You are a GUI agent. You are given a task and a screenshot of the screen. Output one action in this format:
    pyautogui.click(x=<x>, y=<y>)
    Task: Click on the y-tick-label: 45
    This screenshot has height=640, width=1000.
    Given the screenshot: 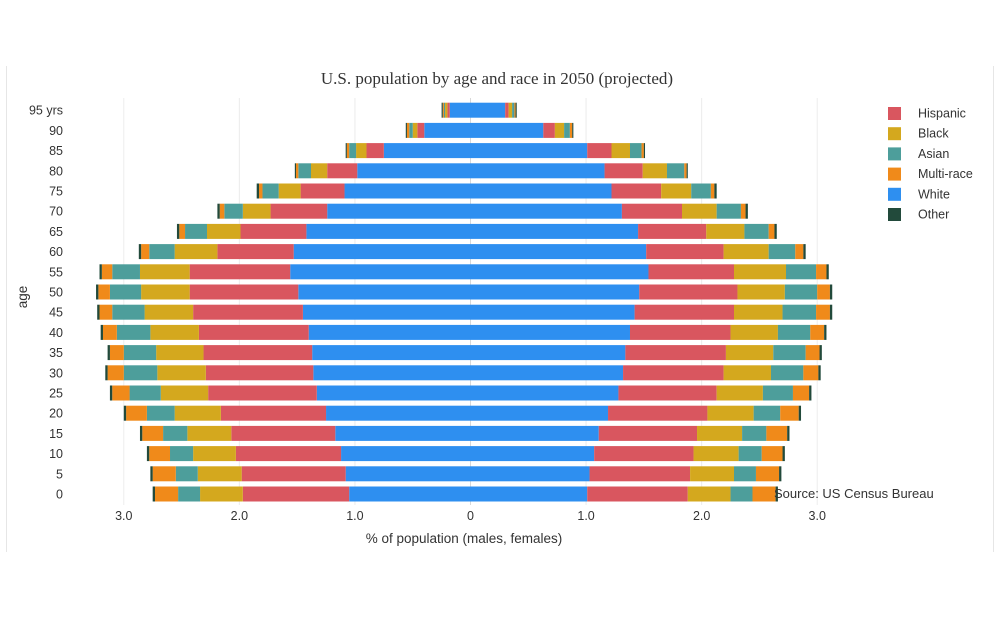 What is the action you would take?
    pyautogui.click(x=56, y=313)
    